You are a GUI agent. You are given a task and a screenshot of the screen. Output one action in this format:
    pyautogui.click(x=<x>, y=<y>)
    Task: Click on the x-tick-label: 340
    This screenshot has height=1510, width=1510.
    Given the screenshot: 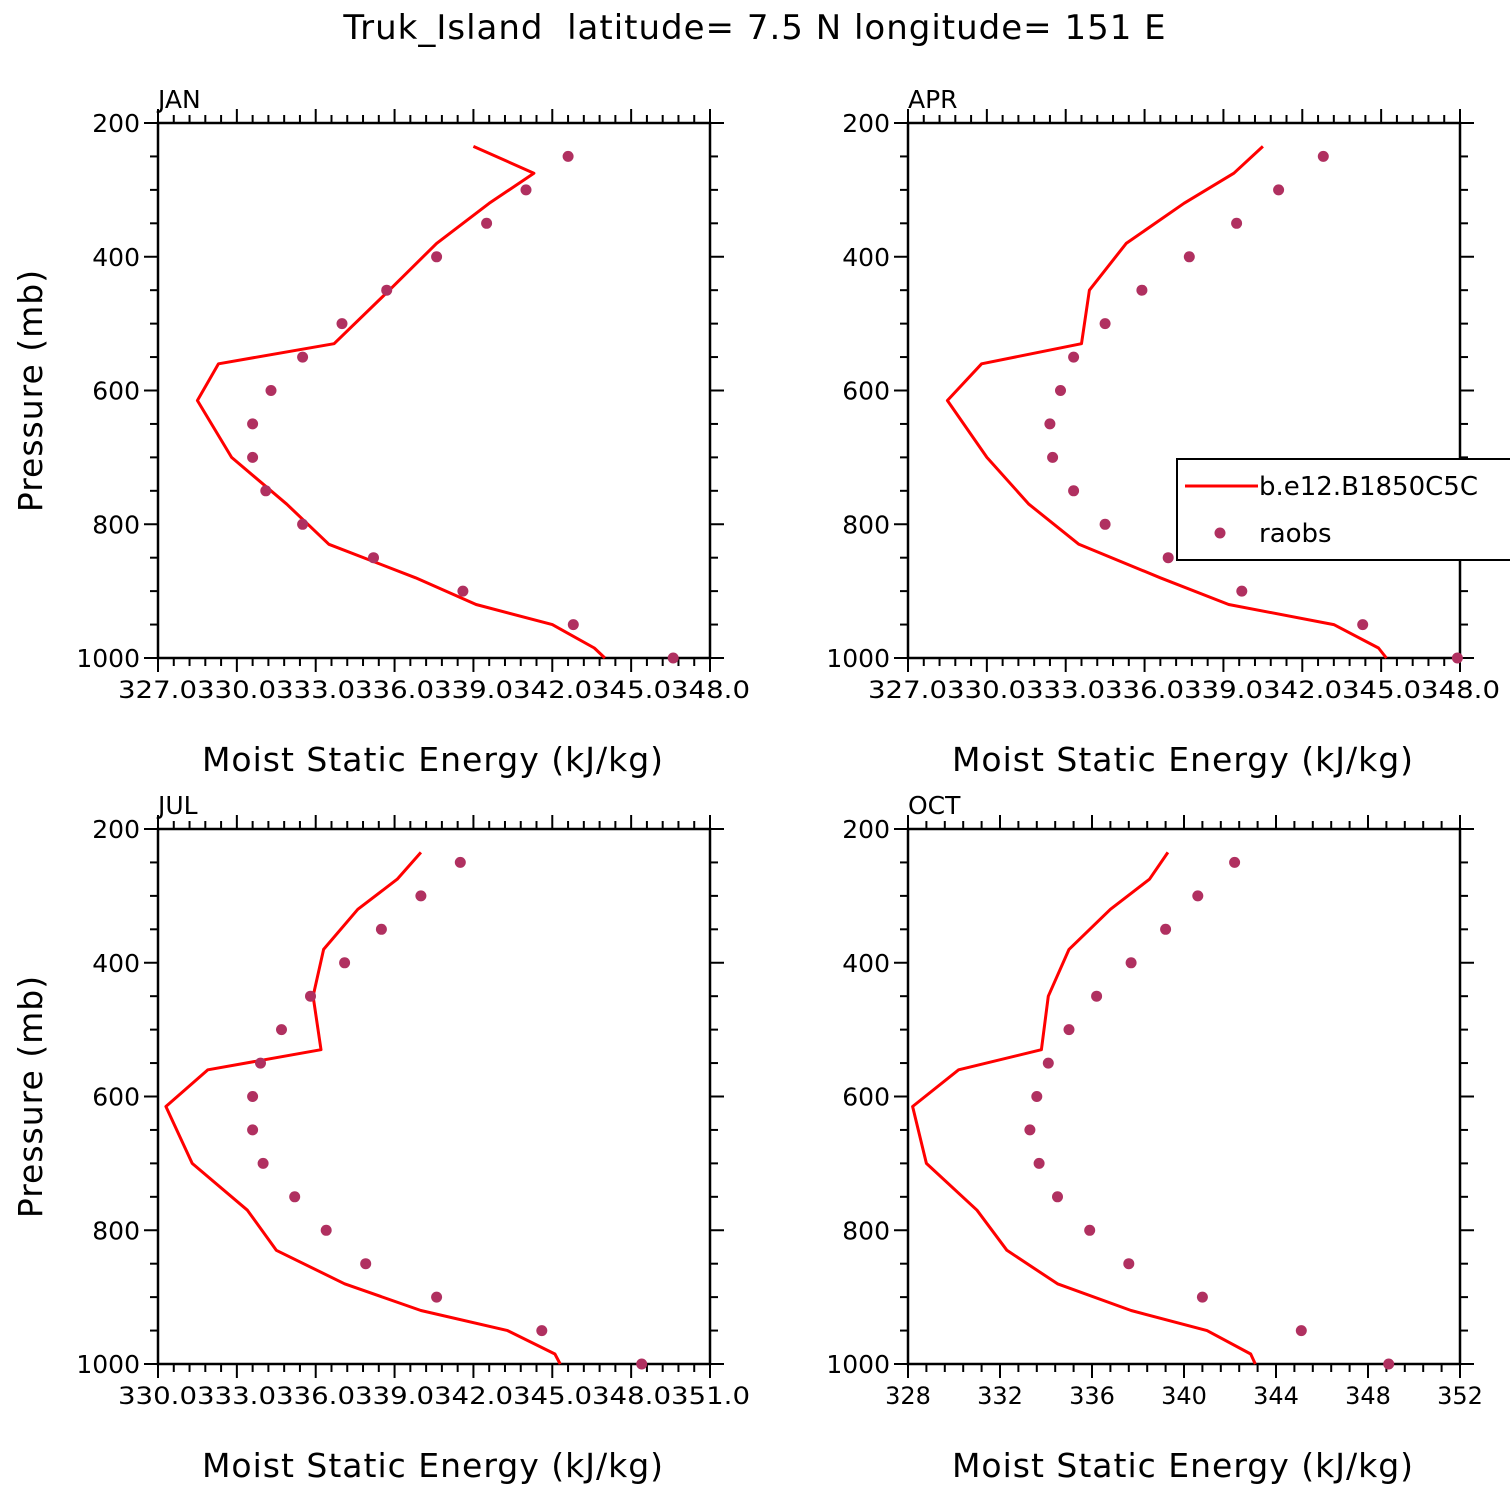 What is the action you would take?
    pyautogui.click(x=1184, y=1396)
    